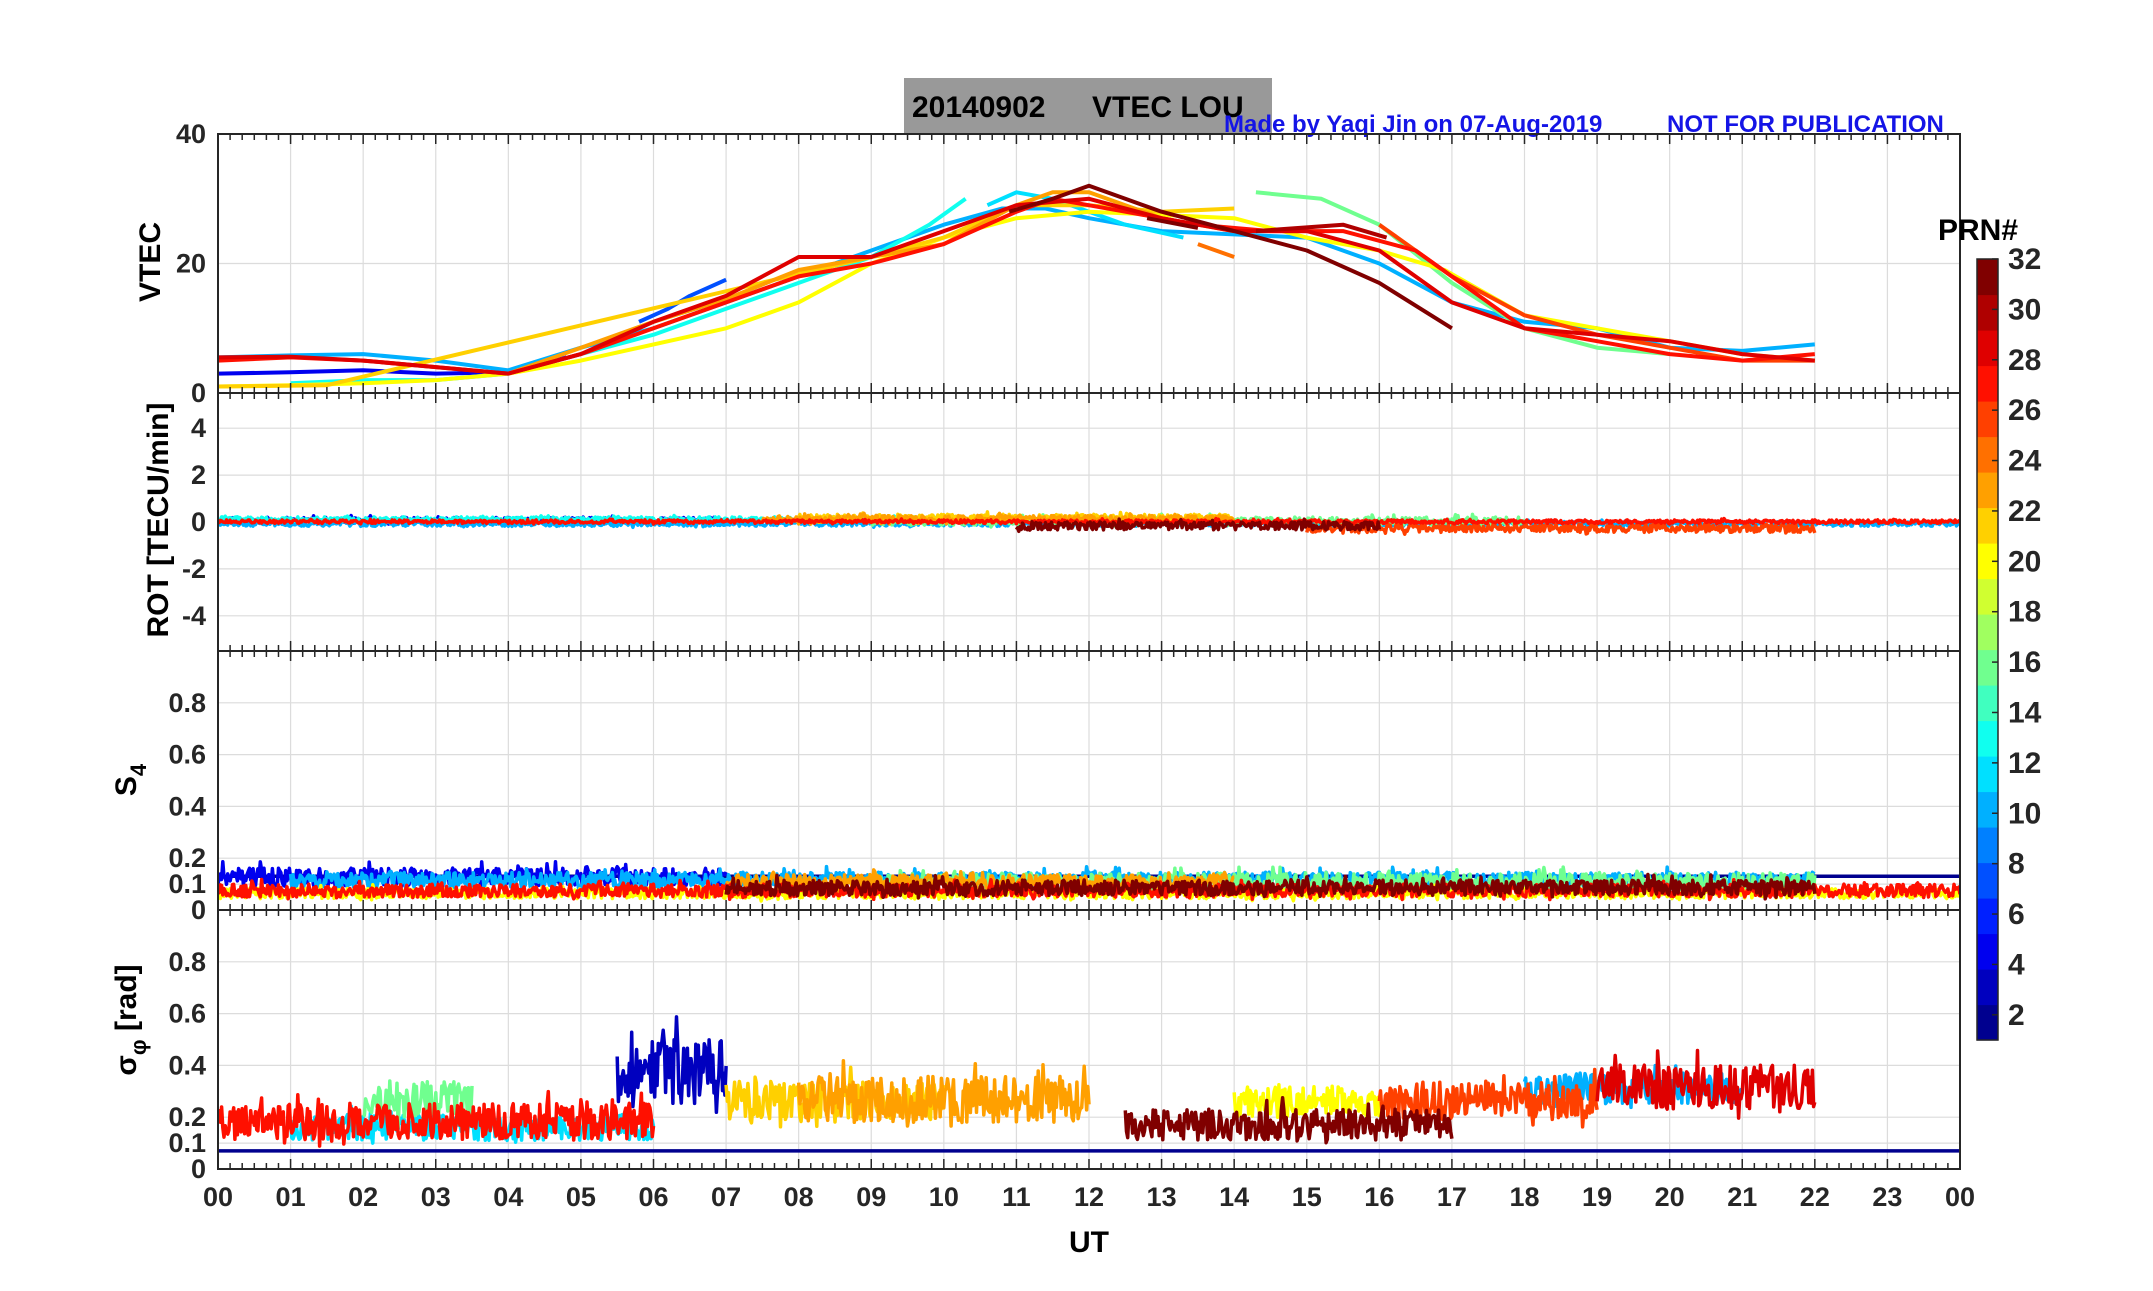 The width and height of the screenshot is (2153, 1291). What do you see at coordinates (187, 1117) in the screenshot?
I see `sigphi-ytick-label: 0.2` at bounding box center [187, 1117].